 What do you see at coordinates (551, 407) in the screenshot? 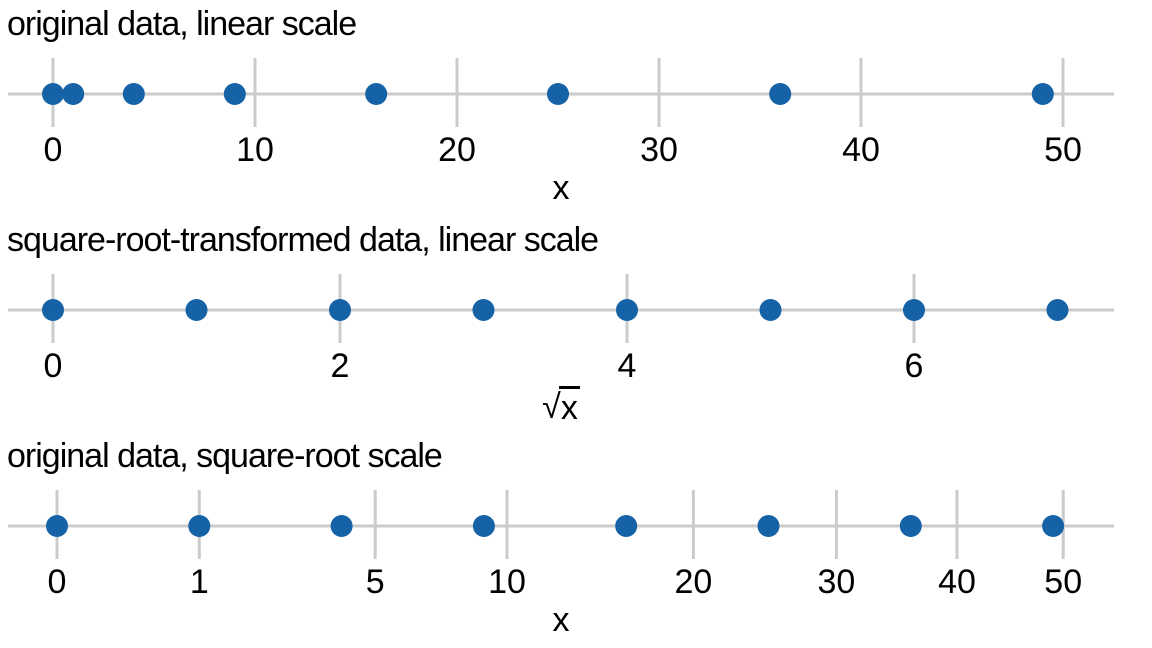
I see `sqrt-radical-sign: √` at bounding box center [551, 407].